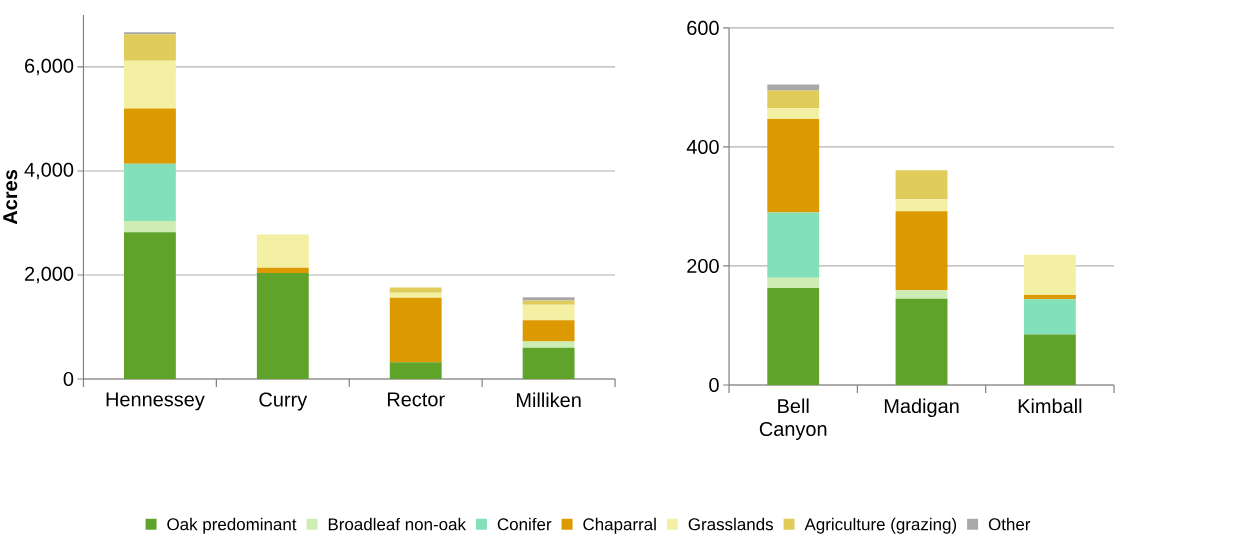 This screenshot has width=1248, height=536. I want to click on x-tick-label: Hennessey, so click(155, 401).